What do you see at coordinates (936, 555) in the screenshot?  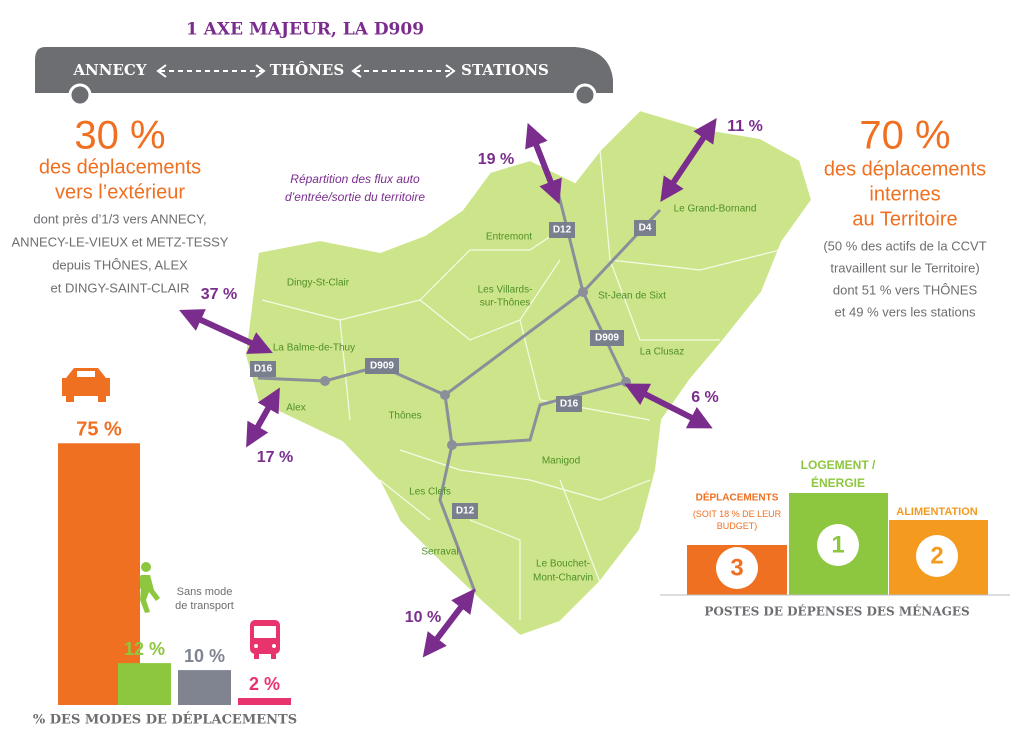 I see `rank: 2` at bounding box center [936, 555].